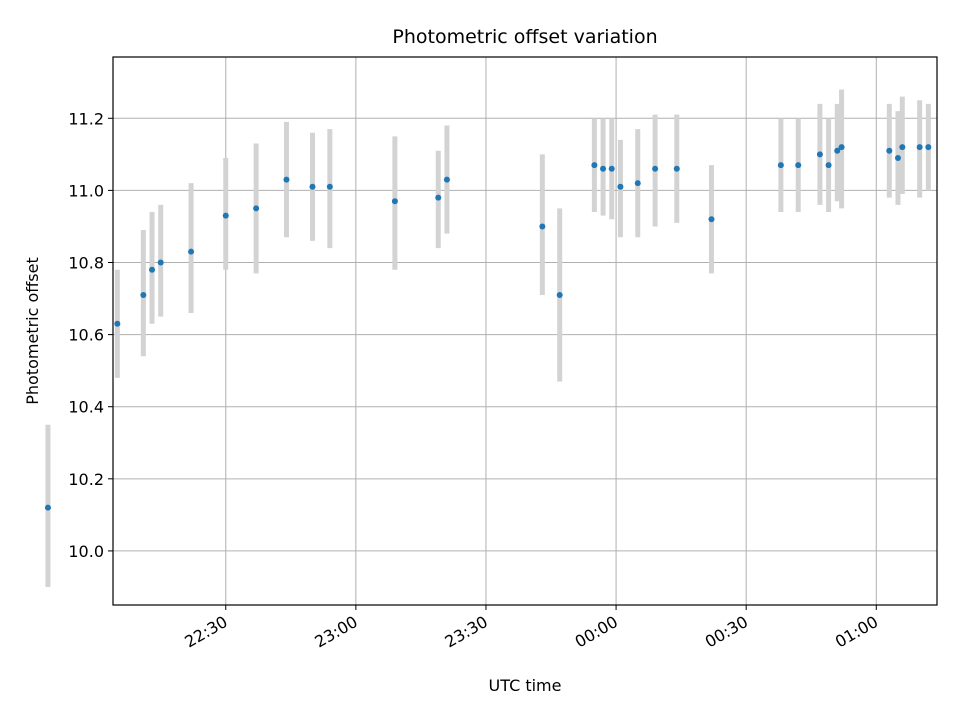 The image size is (960, 720). What do you see at coordinates (32, 331) in the screenshot?
I see `y-axis-title: Photometric offset` at bounding box center [32, 331].